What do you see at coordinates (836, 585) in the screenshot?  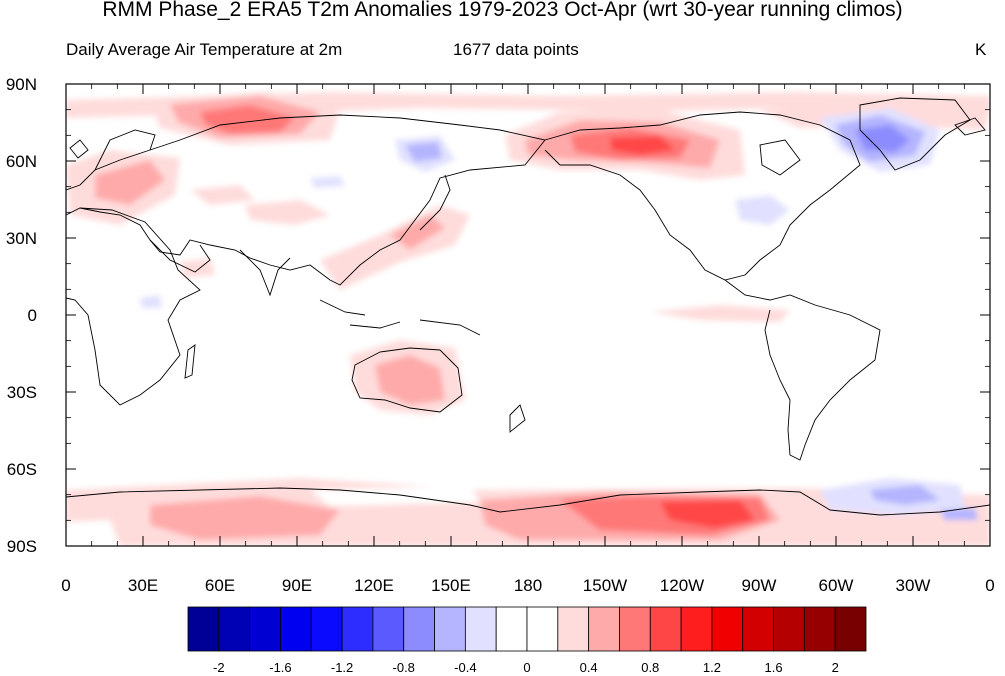 I see `lon-tick-label: 60W` at bounding box center [836, 585].